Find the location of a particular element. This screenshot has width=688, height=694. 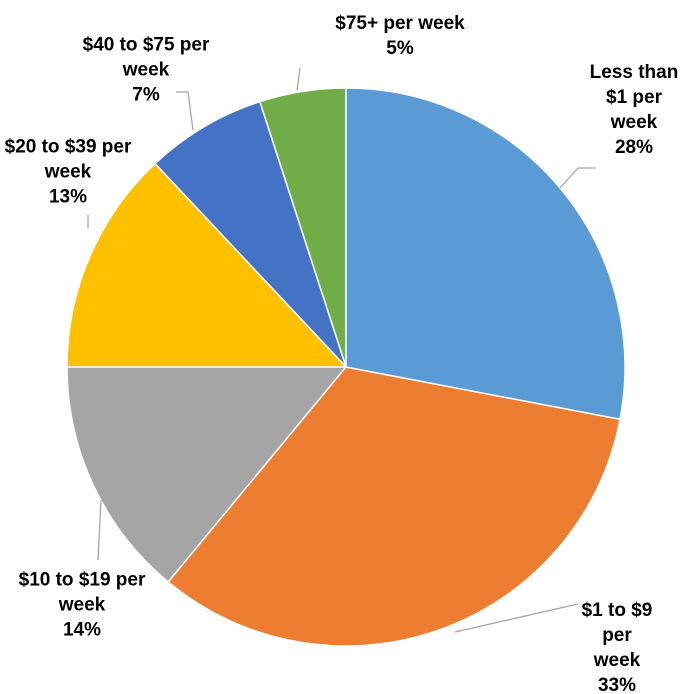

data-label: $1 to $9 per week 33% is located at coordinates (617, 646).